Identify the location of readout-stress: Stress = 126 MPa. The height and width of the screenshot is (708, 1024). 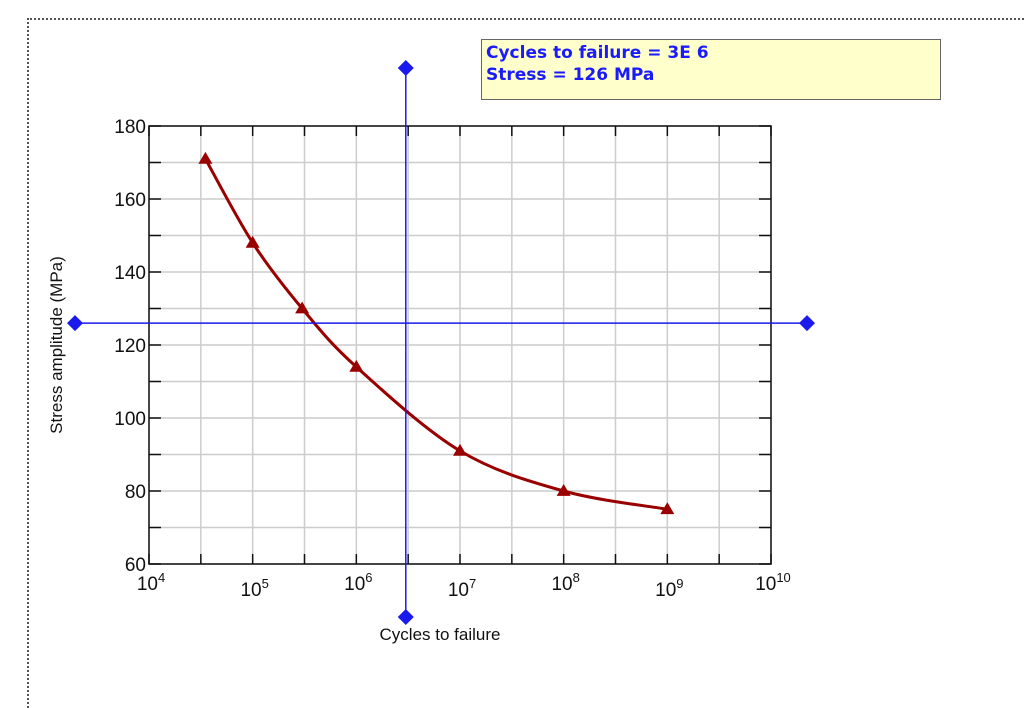
(570, 75).